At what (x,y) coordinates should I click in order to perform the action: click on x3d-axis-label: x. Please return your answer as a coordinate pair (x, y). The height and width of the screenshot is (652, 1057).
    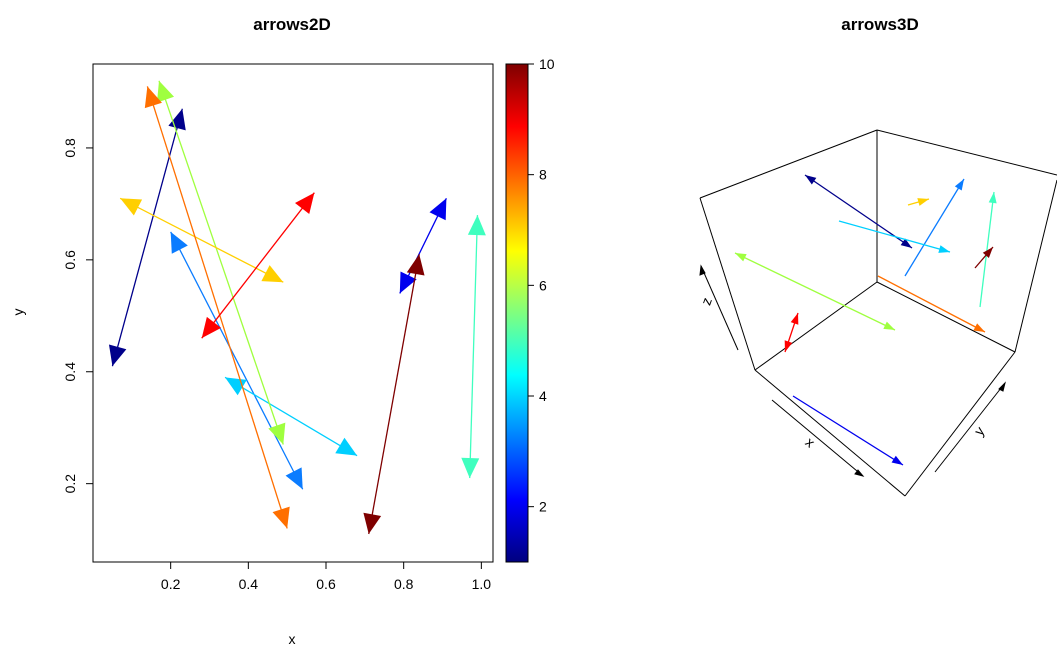
    Looking at the image, I should click on (810, 442).